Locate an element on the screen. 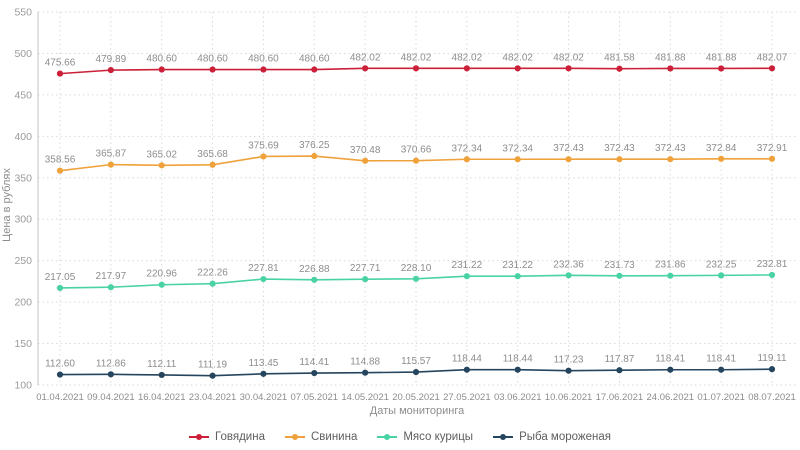  data-label: 118.44 is located at coordinates (518, 359).